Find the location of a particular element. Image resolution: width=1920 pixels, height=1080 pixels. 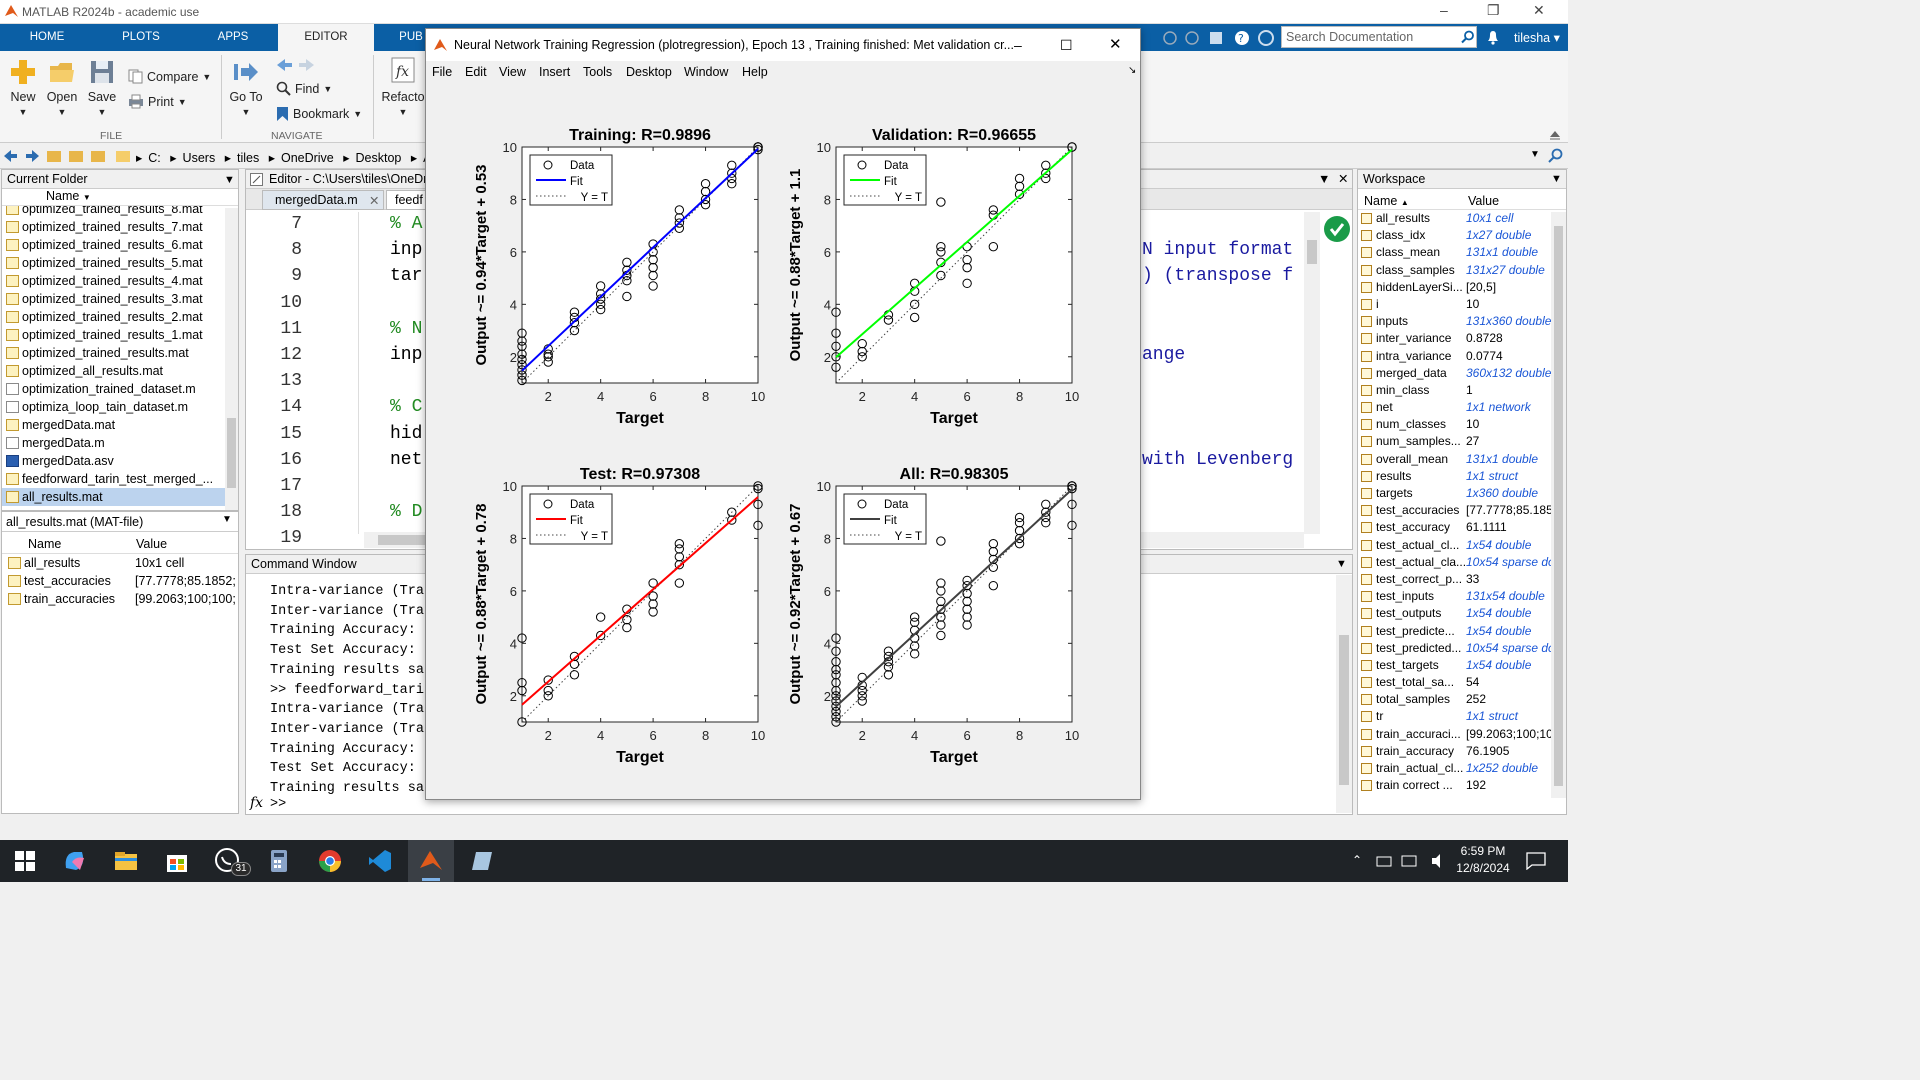

close-icon: ✕ is located at coordinates (1539, 10).